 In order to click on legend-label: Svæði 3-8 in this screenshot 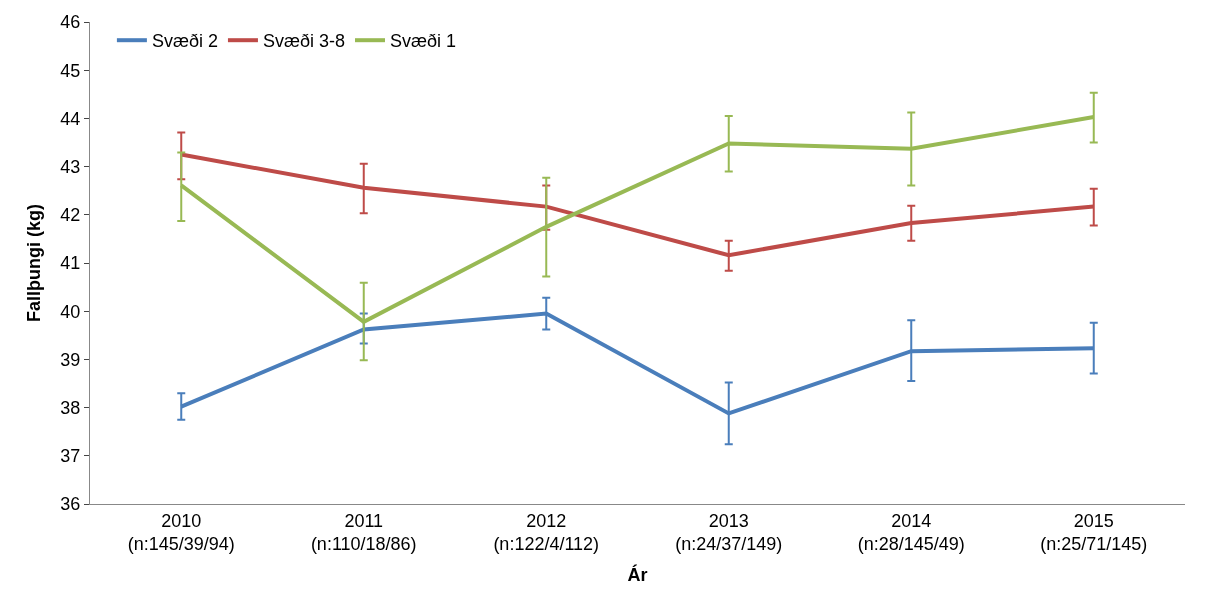, I will do `click(303, 41)`.